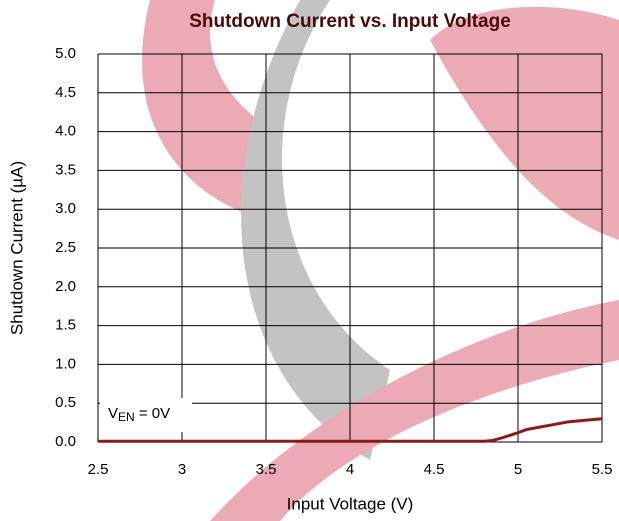 The height and width of the screenshot is (521, 619). I want to click on y-tick-label: 2.0, so click(65, 286).